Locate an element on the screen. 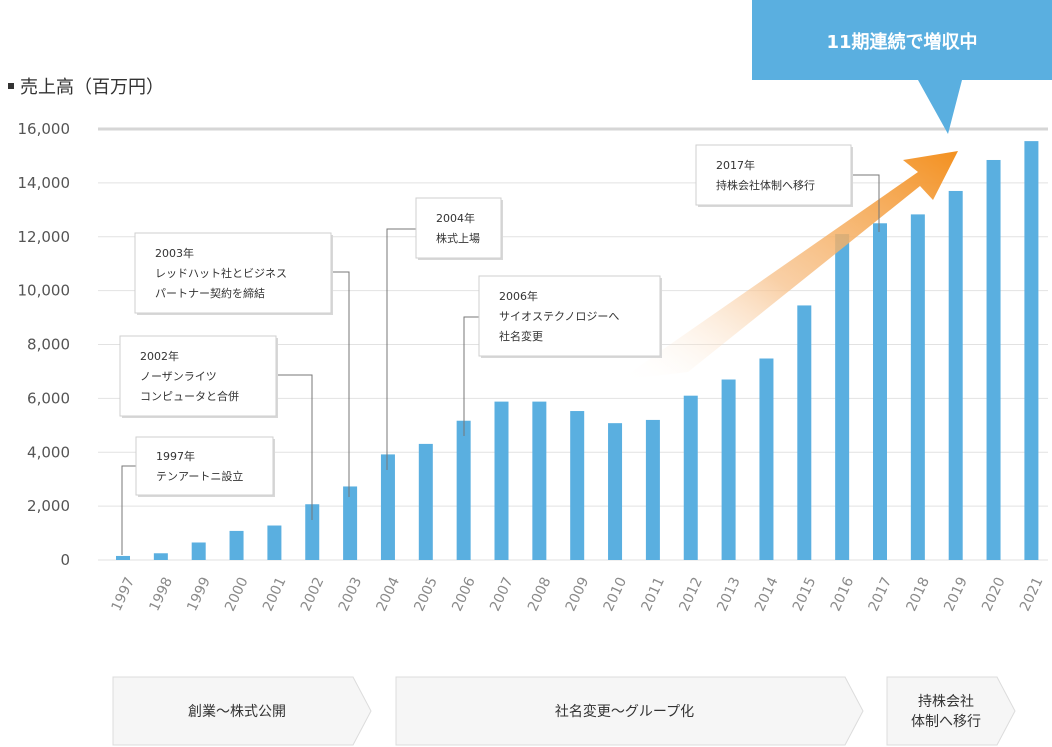 The image size is (1052, 747). y-tick-label: 4,000 is located at coordinates (48, 452).